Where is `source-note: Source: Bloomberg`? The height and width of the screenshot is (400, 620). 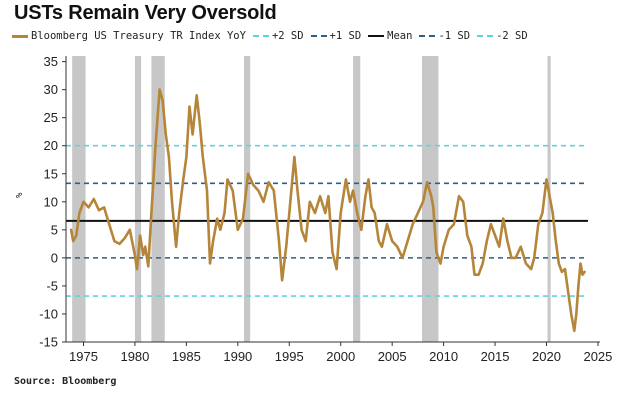
source-note: Source: Bloomberg is located at coordinates (65, 381).